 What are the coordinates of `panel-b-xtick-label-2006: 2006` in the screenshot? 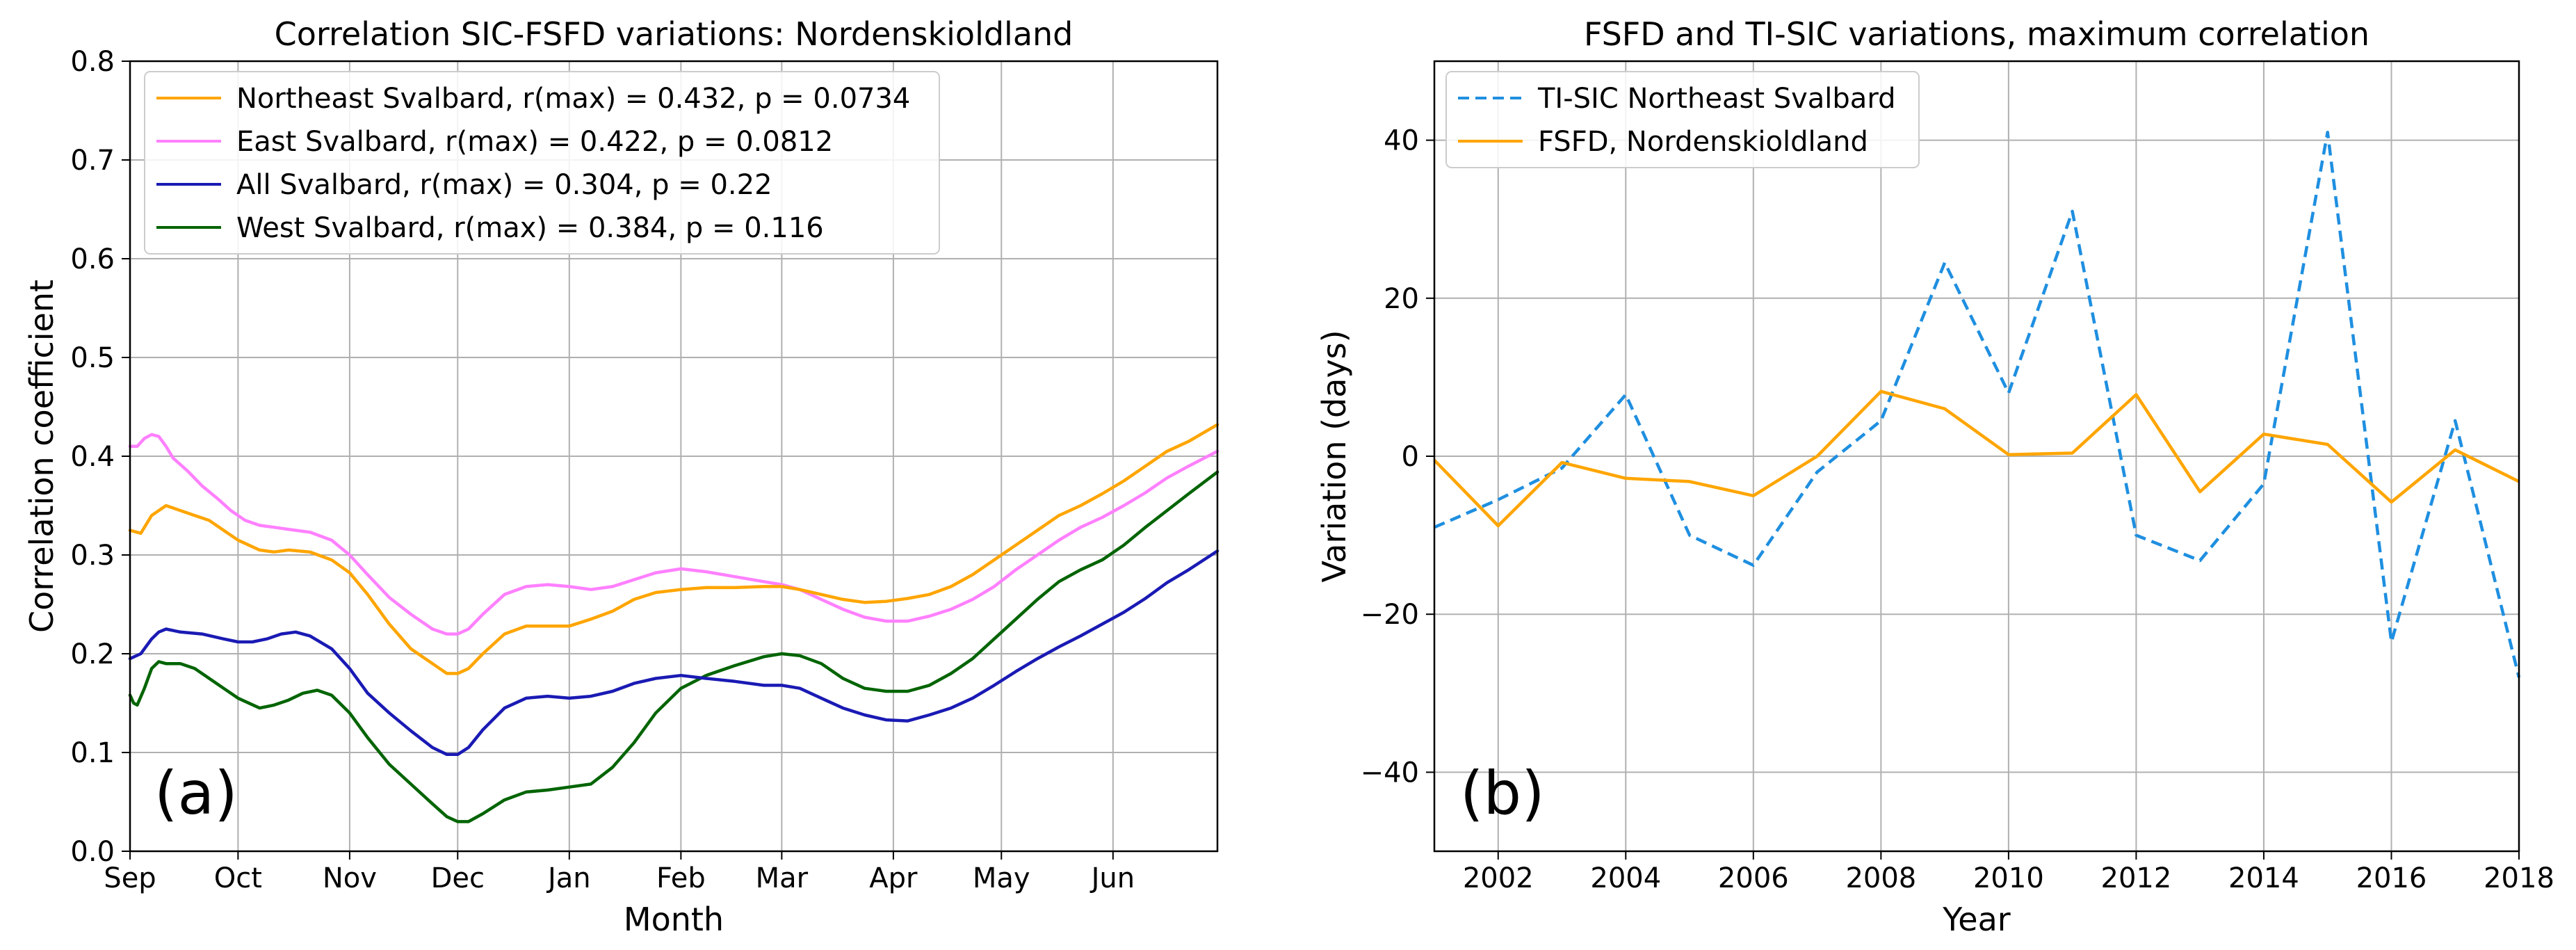 It's located at (1753, 878).